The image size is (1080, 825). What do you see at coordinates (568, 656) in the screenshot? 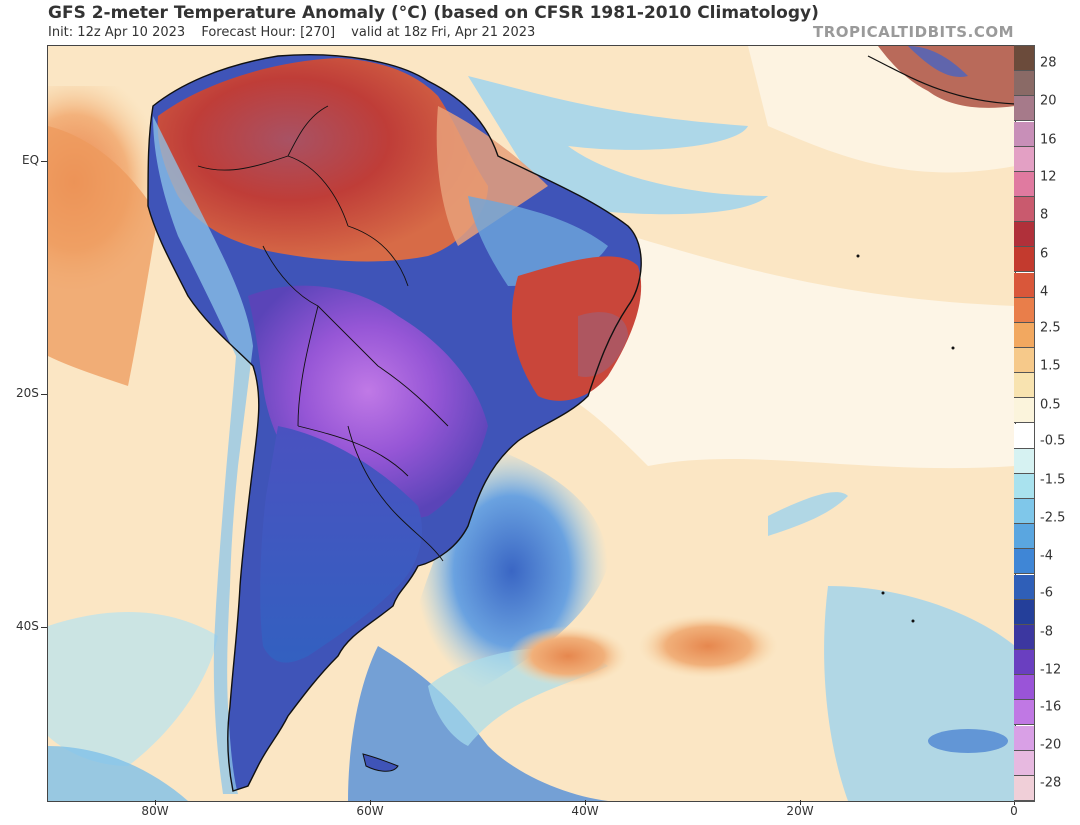
I see `warm-swirl-core` at bounding box center [568, 656].